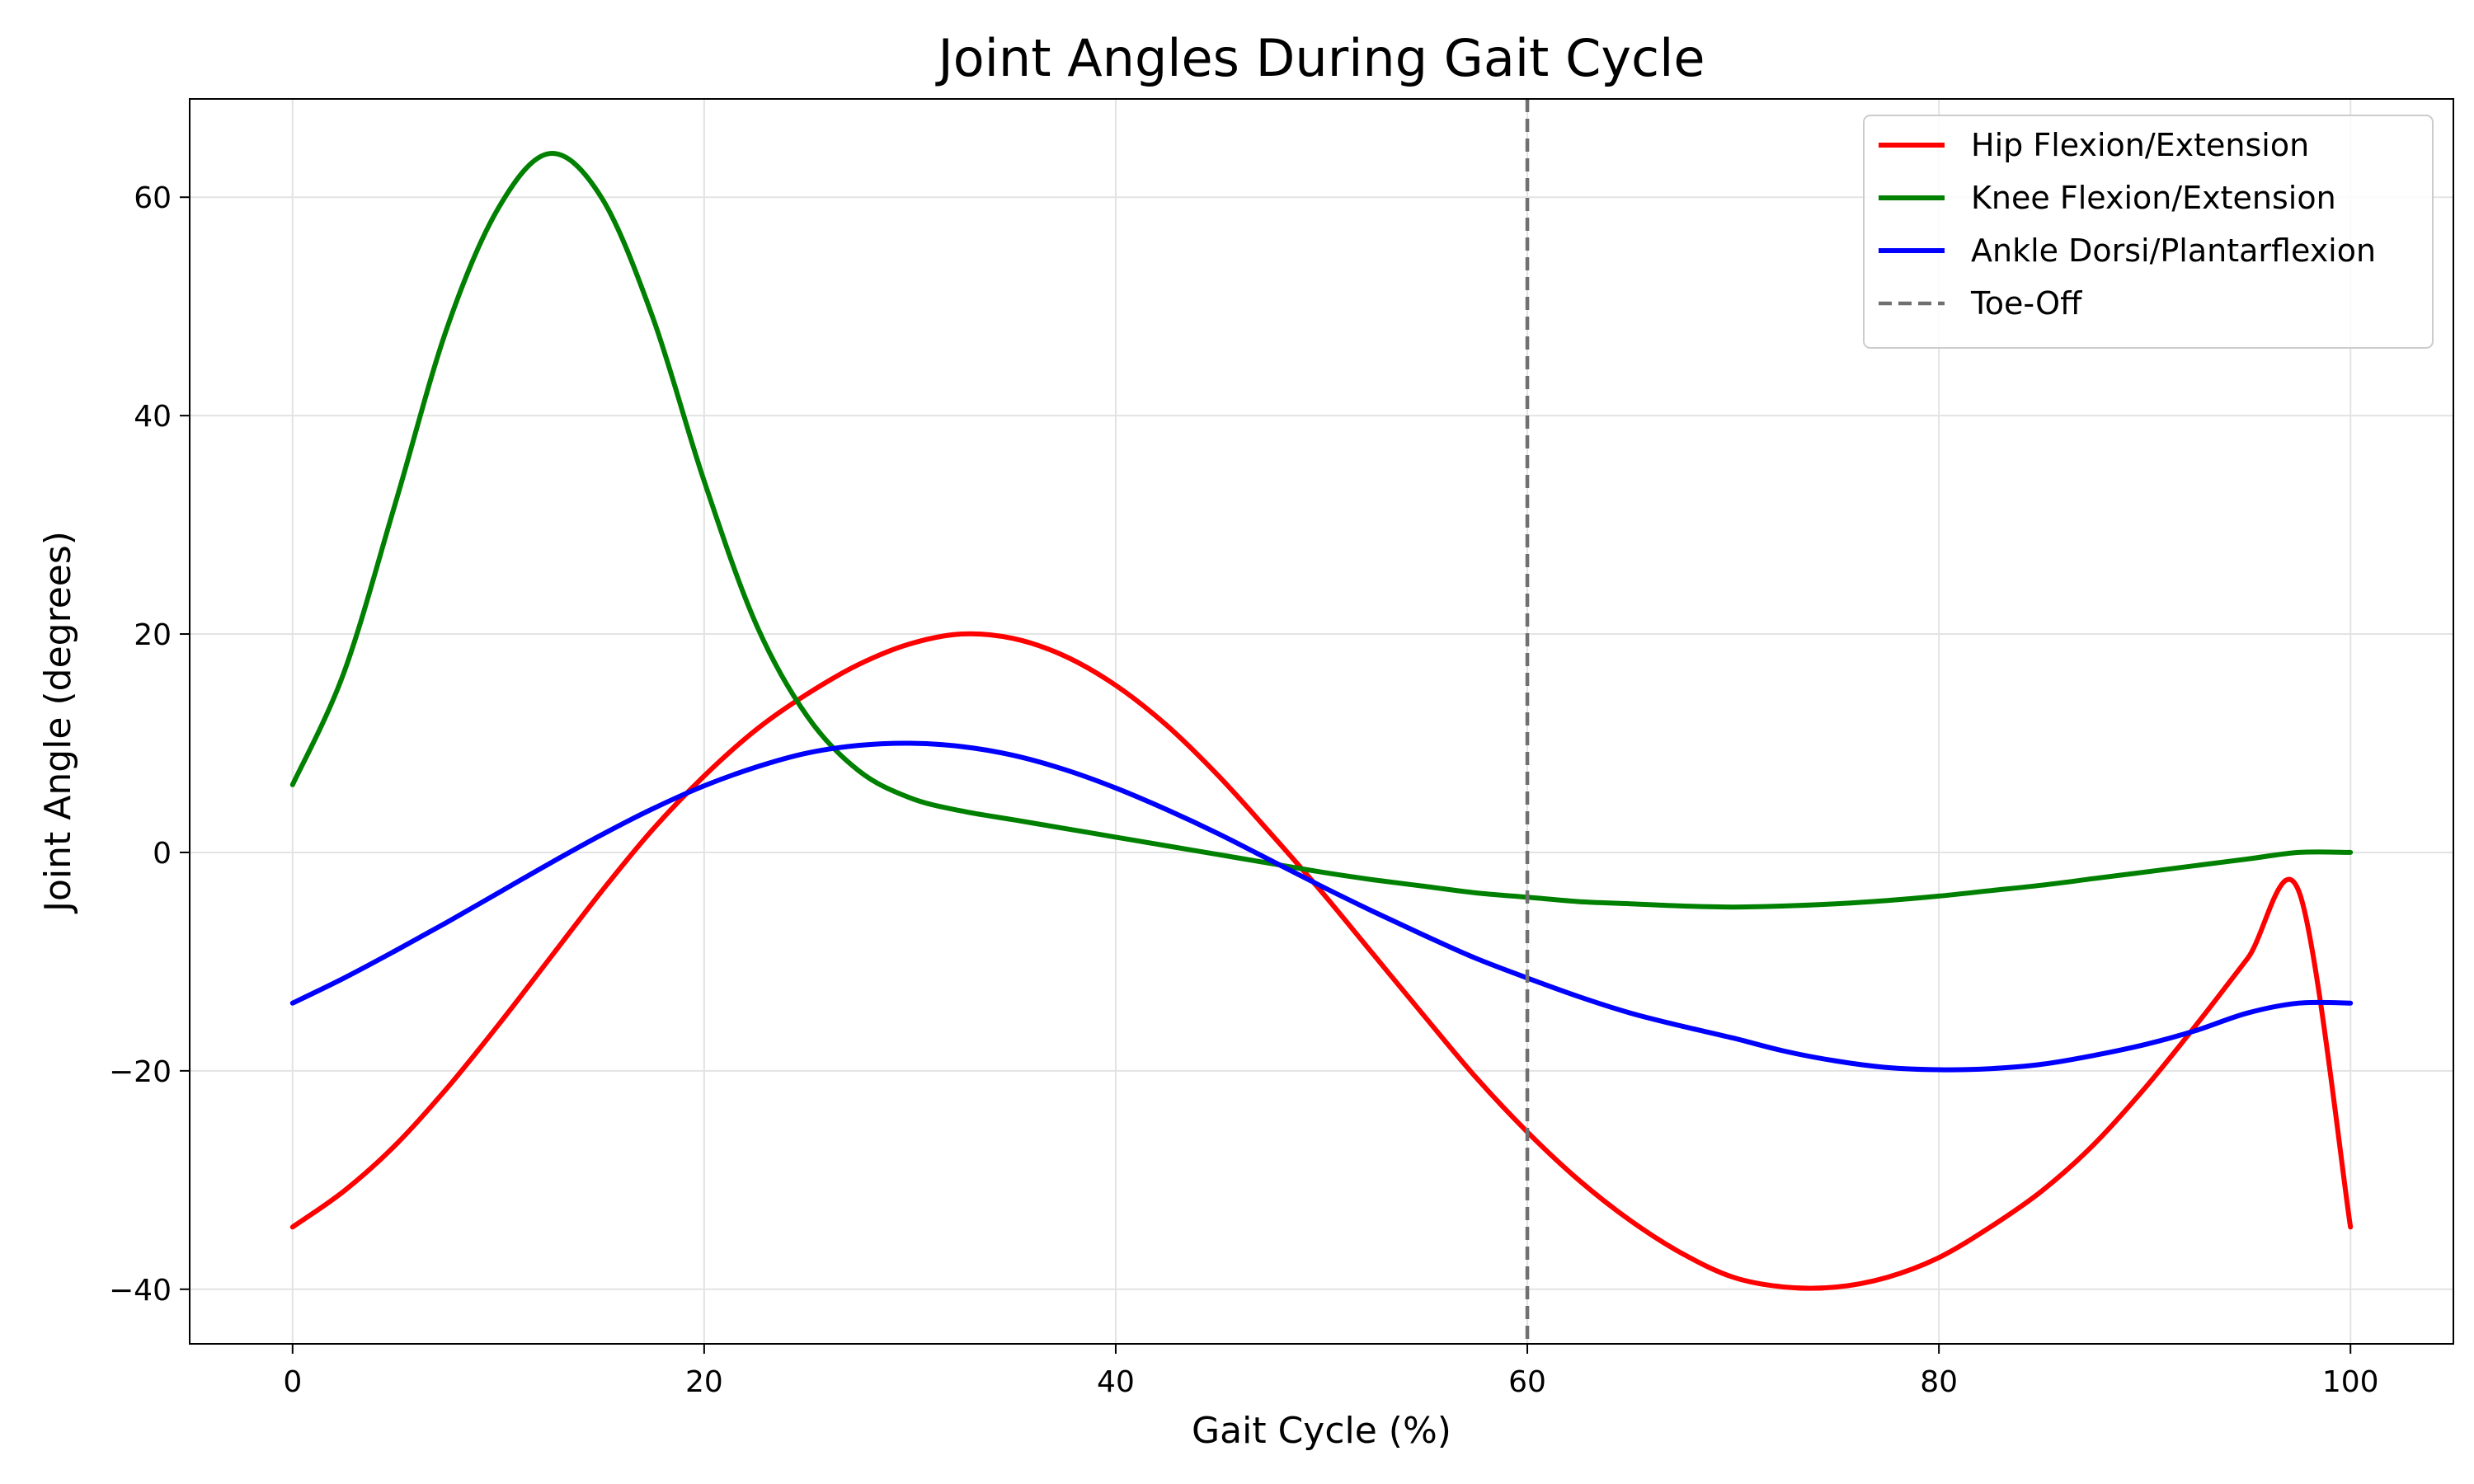  What do you see at coordinates (2140, 145) in the screenshot?
I see `legend-label: Hip Flexion/Extension` at bounding box center [2140, 145].